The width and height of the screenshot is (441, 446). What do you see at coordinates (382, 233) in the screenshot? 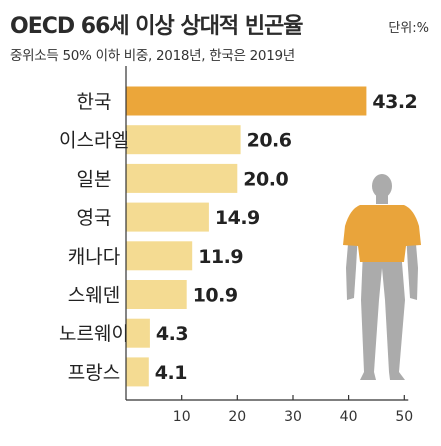
I see `person-shirt` at bounding box center [382, 233].